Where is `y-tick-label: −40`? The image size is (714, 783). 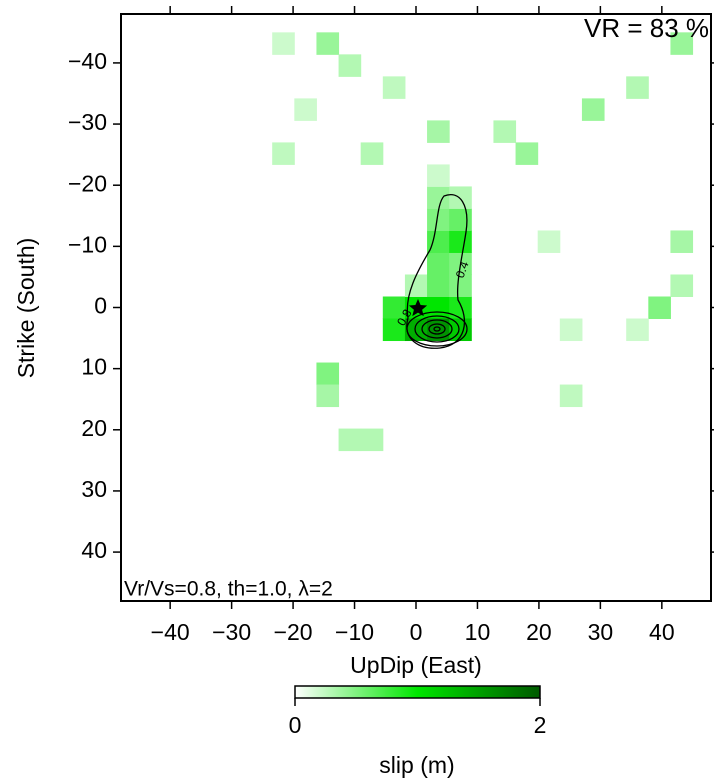 y-tick-label: −40 is located at coordinates (87, 61).